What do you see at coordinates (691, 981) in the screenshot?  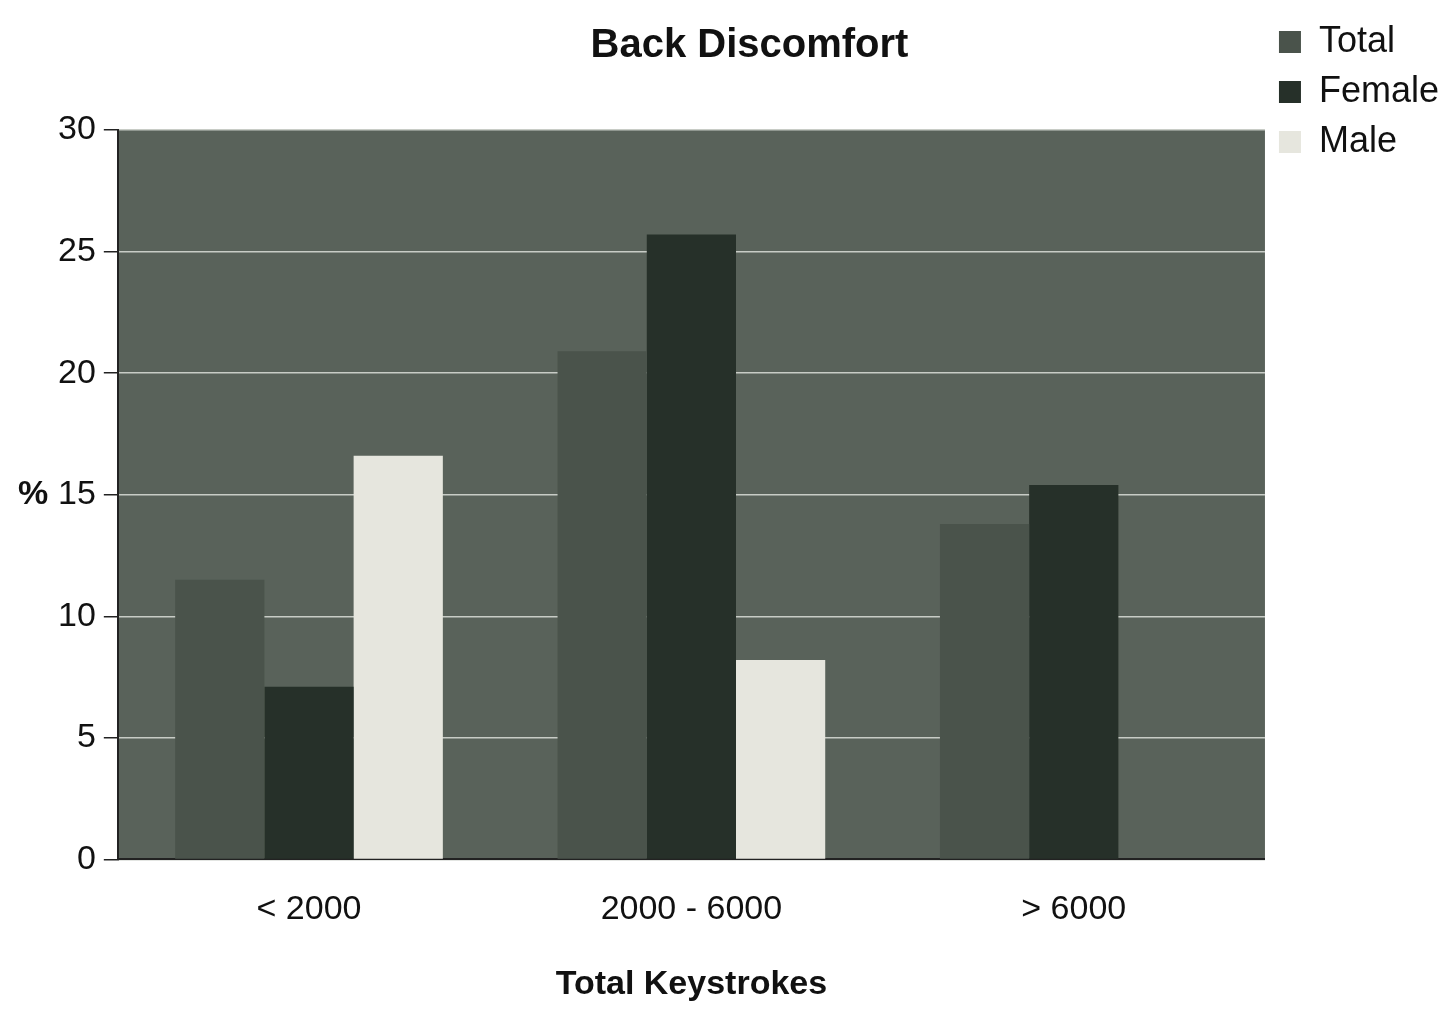 I see `x-axis-title: Total Keystrokes` at bounding box center [691, 981].